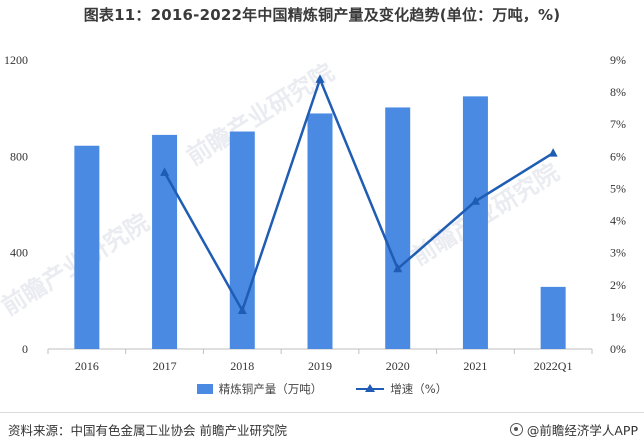  What do you see at coordinates (618, 253) in the screenshot?
I see `y-right-tick-label: 3%` at bounding box center [618, 253].